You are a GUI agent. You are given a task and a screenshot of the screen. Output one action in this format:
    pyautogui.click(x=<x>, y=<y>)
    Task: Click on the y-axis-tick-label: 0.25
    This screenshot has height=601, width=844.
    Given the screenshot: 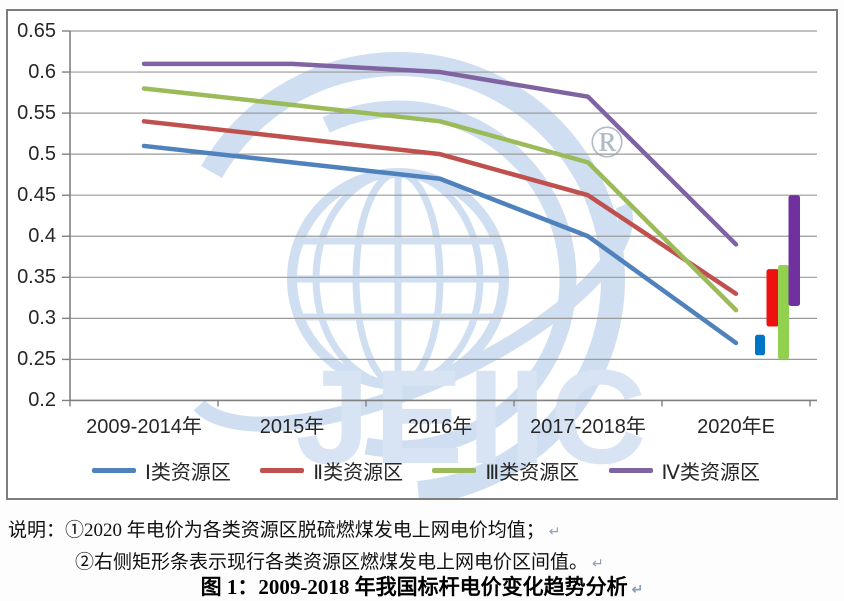 What is the action you would take?
    pyautogui.click(x=36, y=359)
    